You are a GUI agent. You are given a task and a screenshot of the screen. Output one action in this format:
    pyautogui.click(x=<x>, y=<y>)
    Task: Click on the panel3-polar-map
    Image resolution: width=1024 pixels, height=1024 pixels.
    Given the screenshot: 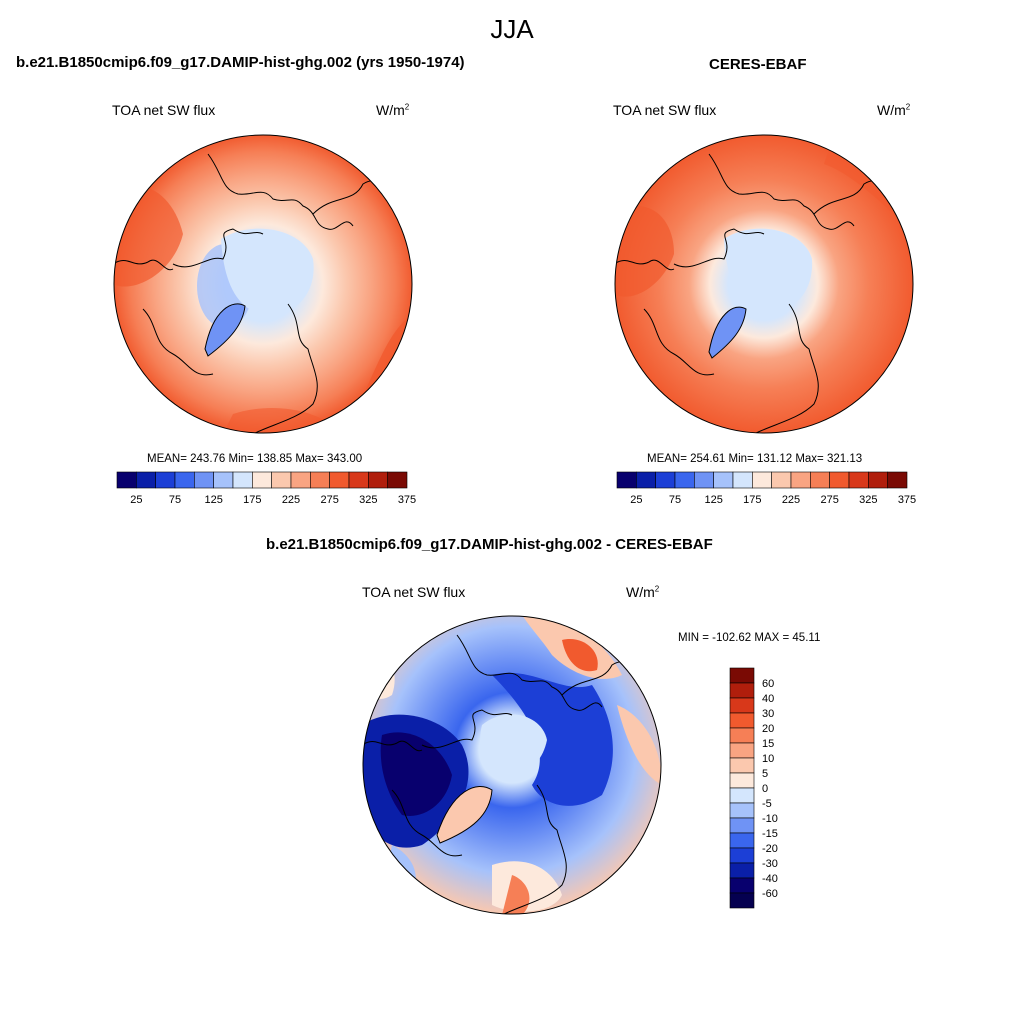 What is the action you would take?
    pyautogui.click(x=512, y=765)
    